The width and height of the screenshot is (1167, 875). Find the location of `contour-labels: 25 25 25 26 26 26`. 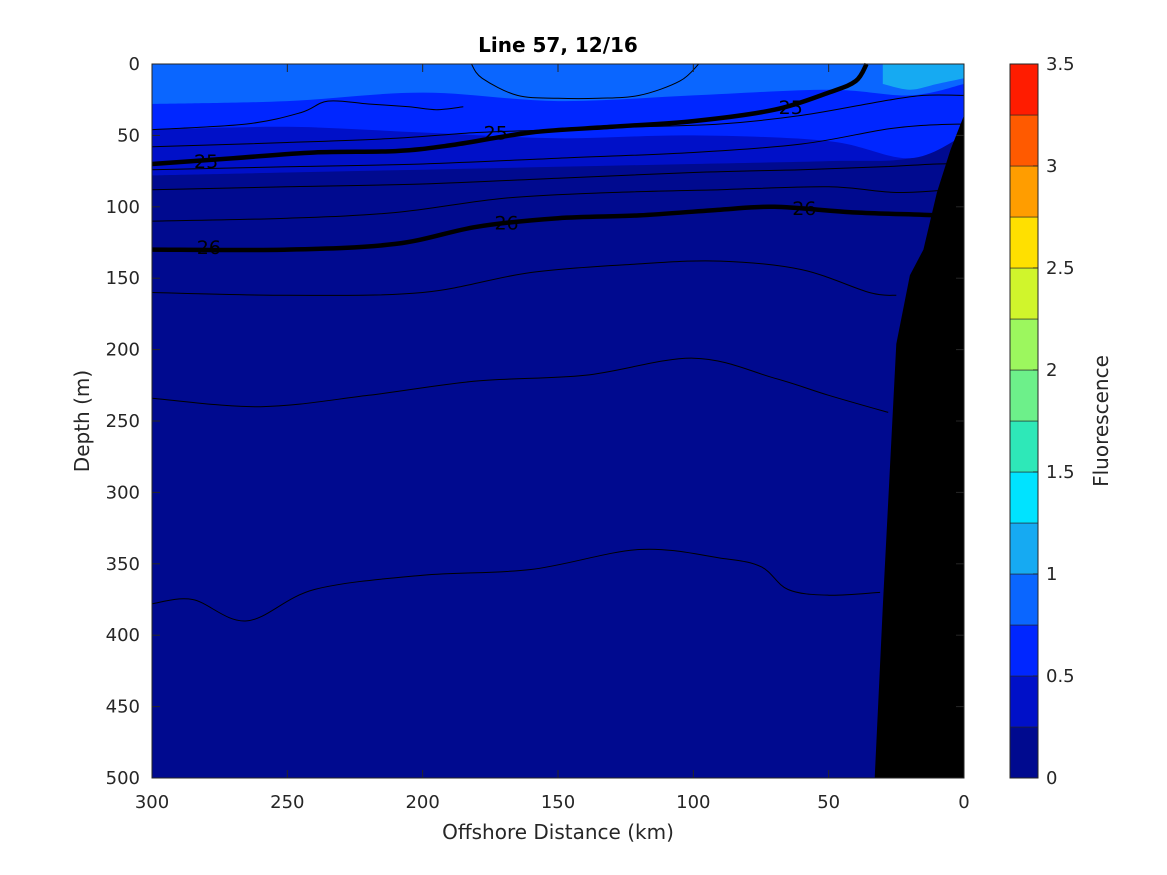

contour-labels: 25 25 25 26 26 26 is located at coordinates (505, 178).